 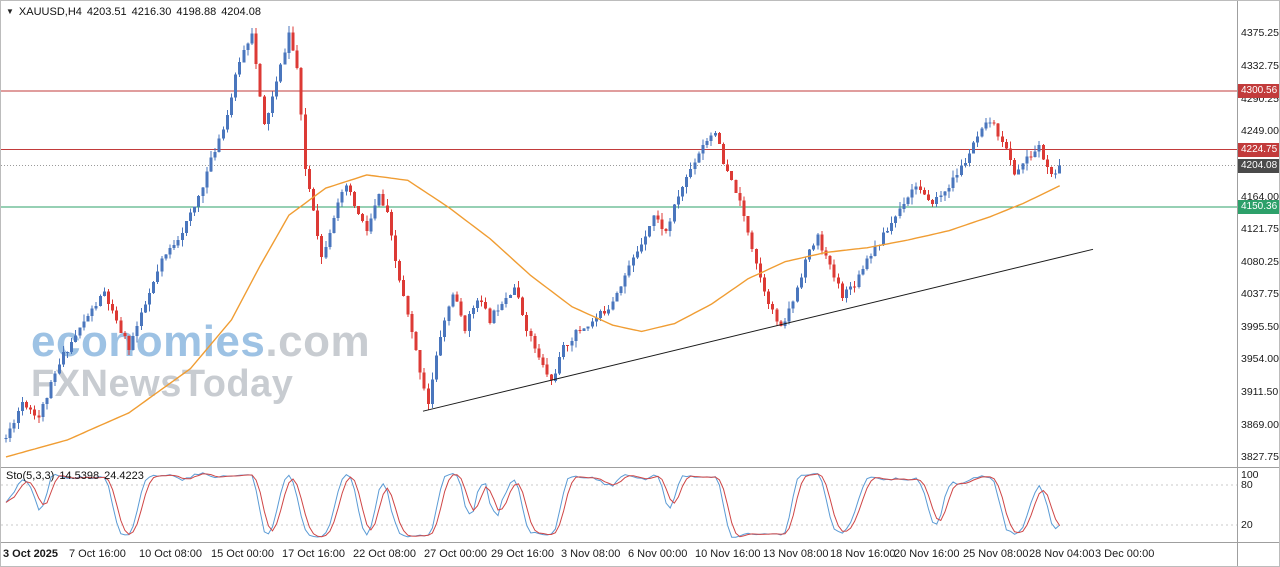 I want to click on stochastic-name: Sto(5,3,3), so click(x=30, y=476).